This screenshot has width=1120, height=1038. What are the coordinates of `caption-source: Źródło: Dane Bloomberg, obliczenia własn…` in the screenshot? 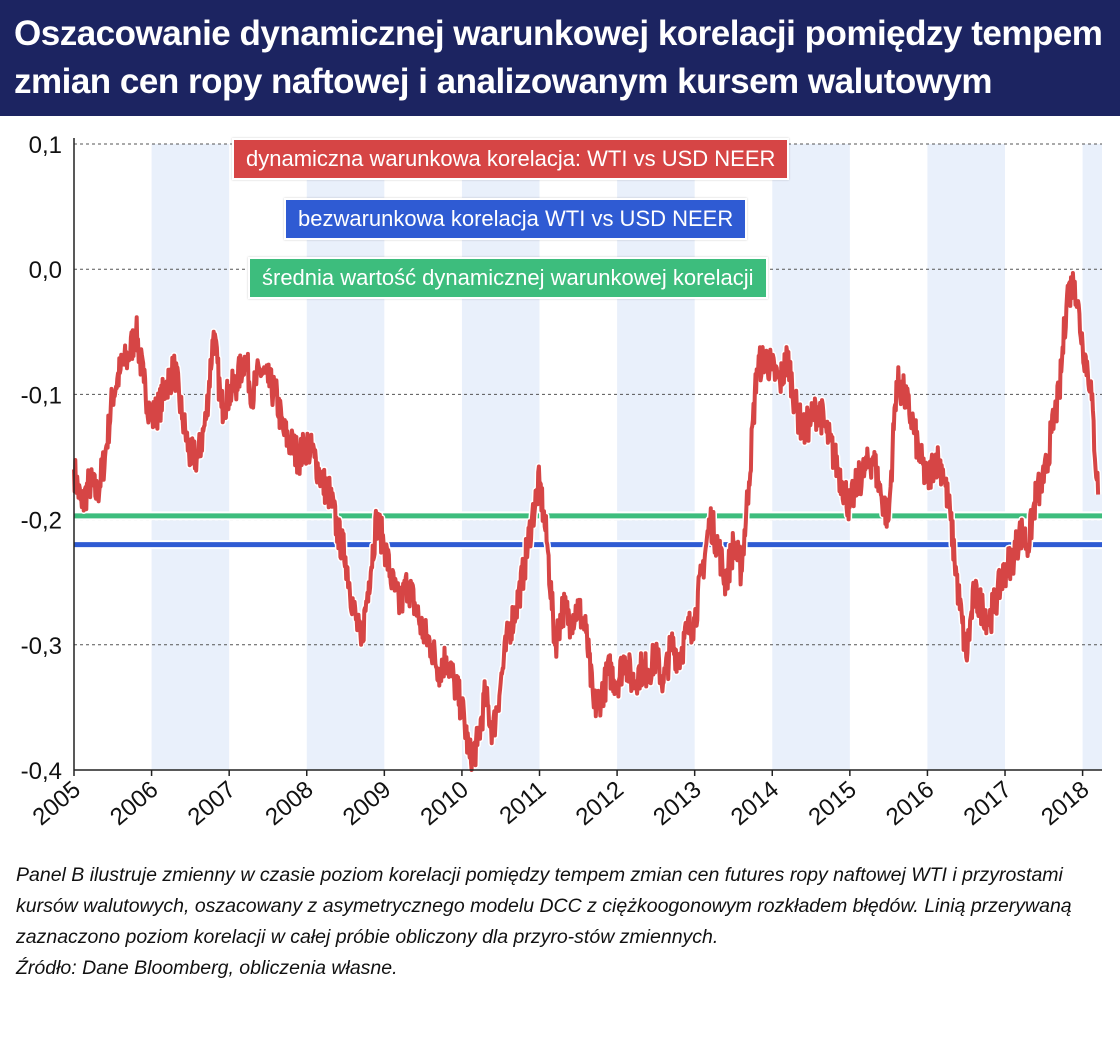 It's located at (207, 968).